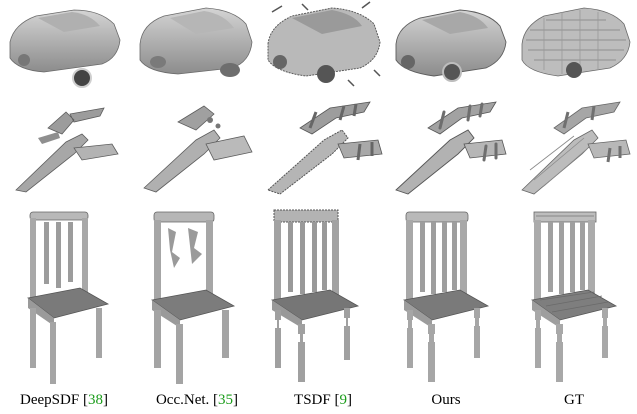 The width and height of the screenshot is (637, 414). Describe the element at coordinates (575, 45) in the screenshot. I see `car-gt-render` at that location.